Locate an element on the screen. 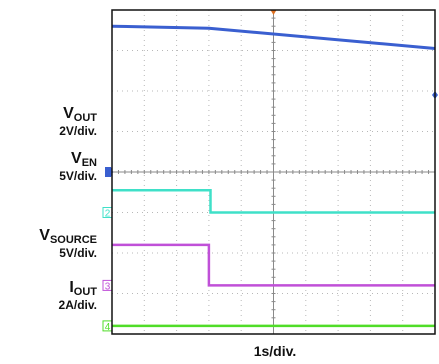 This screenshot has height=364, width=439. channel-marker-4: 4 is located at coordinates (108, 327).